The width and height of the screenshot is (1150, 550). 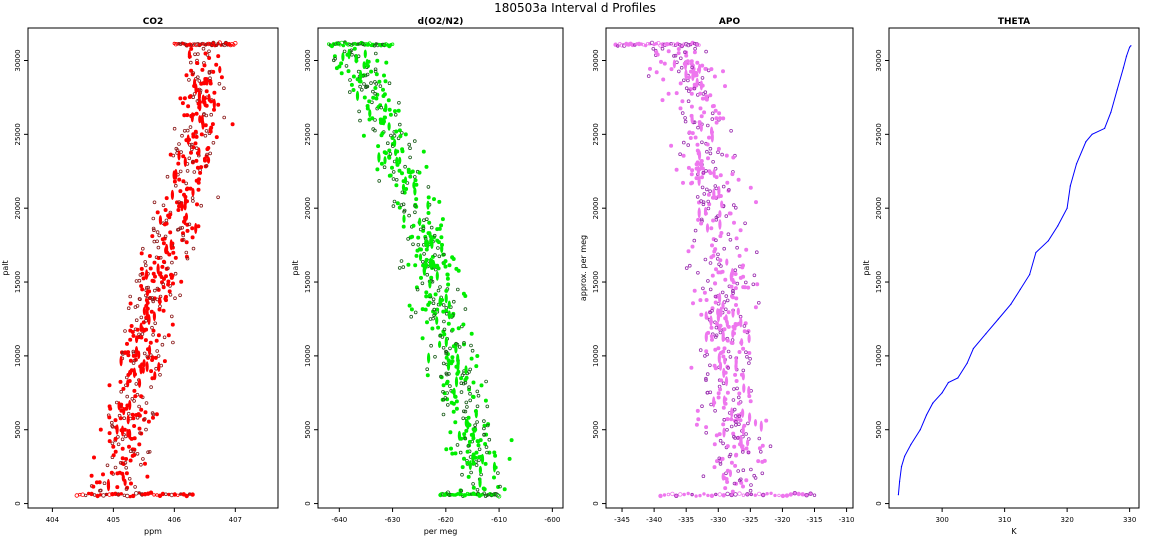 What do you see at coordinates (393, 520) in the screenshot?
I see `x-tick-label: -630` at bounding box center [393, 520].